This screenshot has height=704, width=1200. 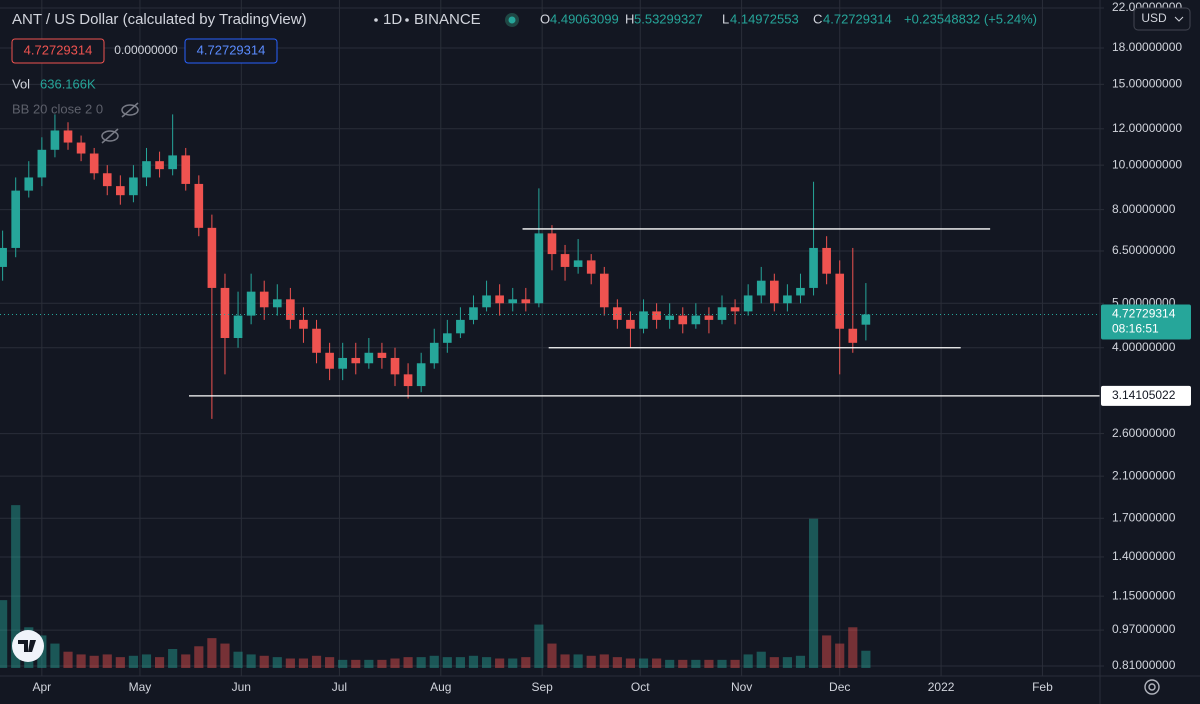 I want to click on x-tick-label: Jun, so click(x=241, y=687).